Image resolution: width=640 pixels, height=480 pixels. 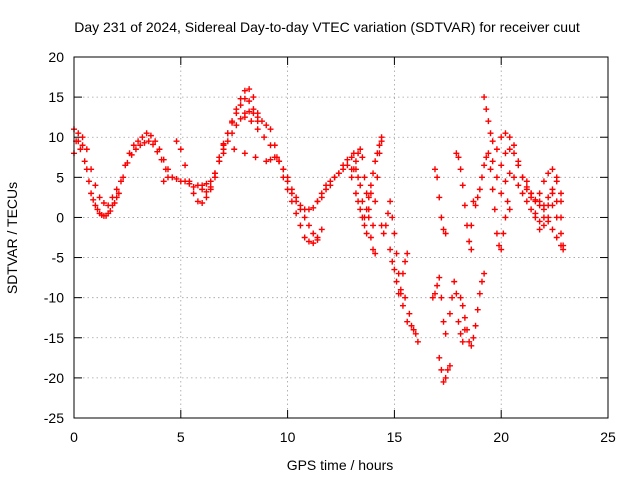 What do you see at coordinates (58, 258) in the screenshot?
I see `y-tick-label: -5` at bounding box center [58, 258].